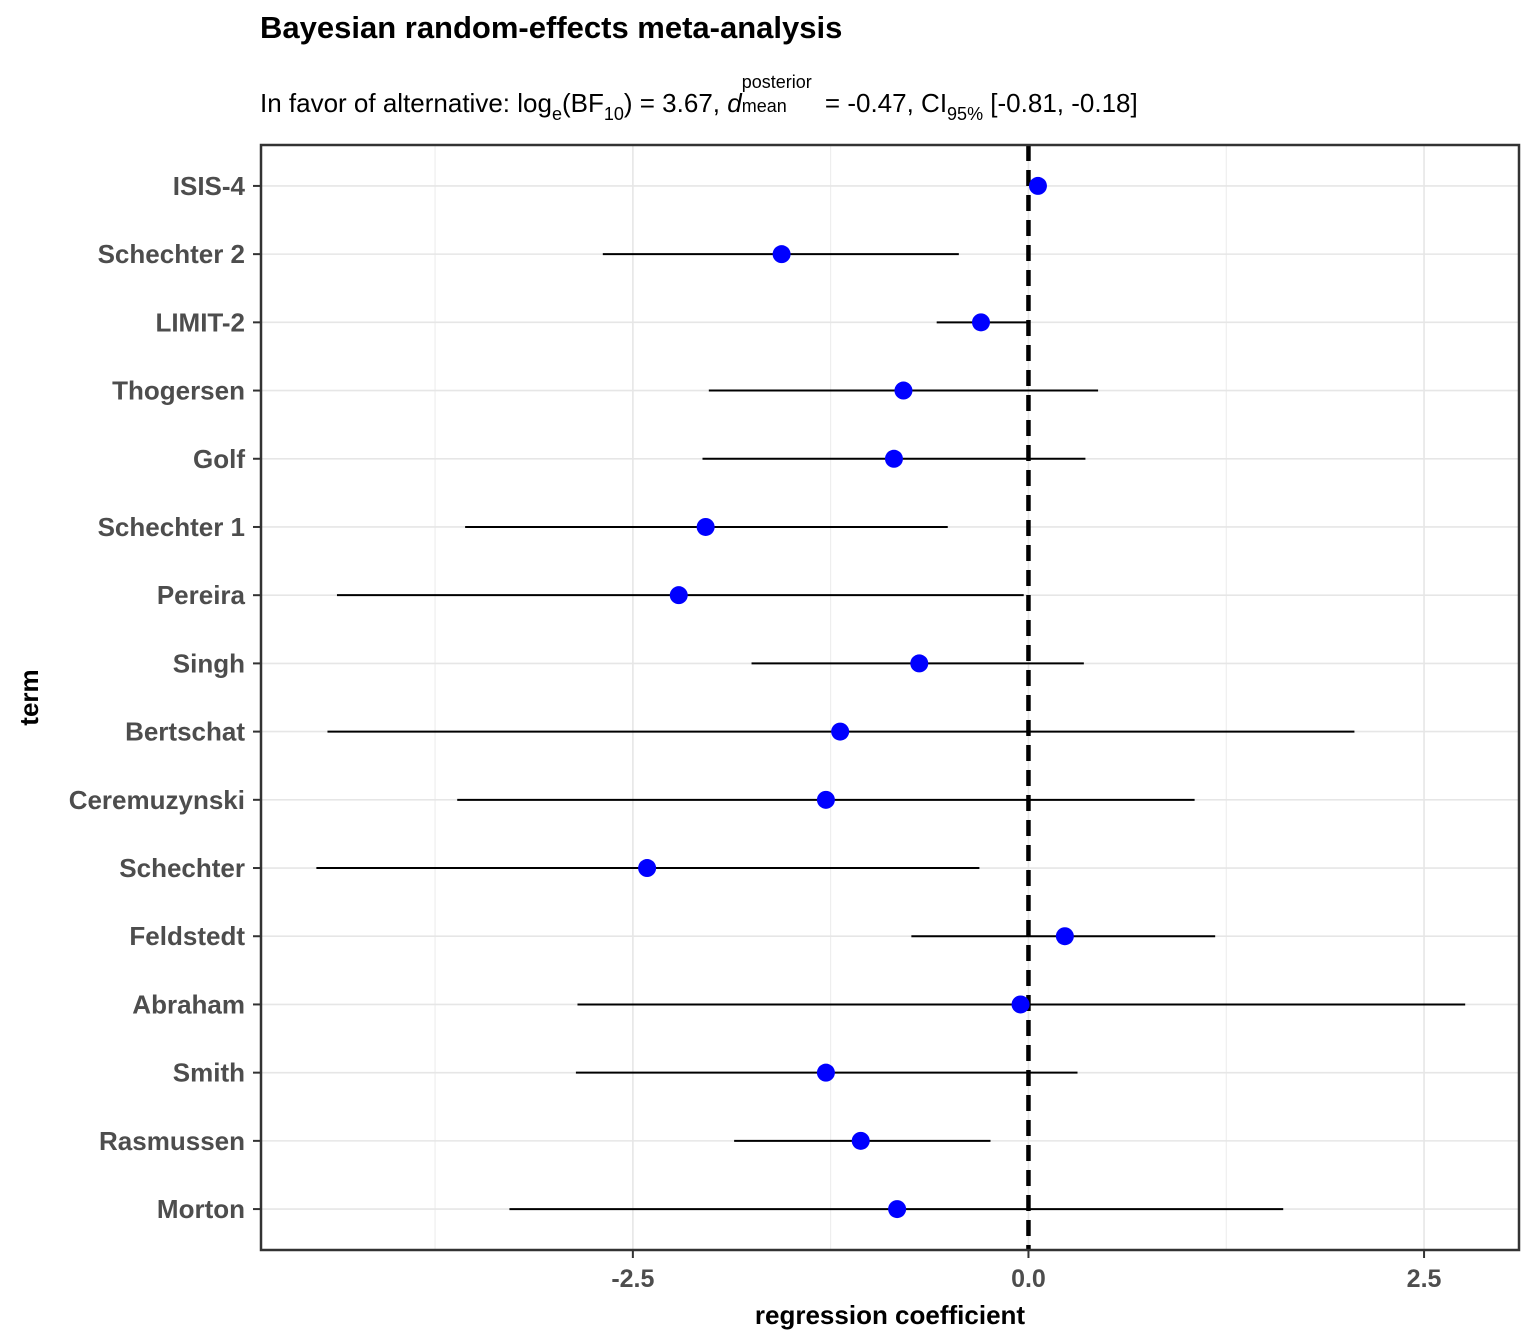 This screenshot has width=1536, height=1344. What do you see at coordinates (201, 1209) in the screenshot?
I see `y-tick-label: Morton` at bounding box center [201, 1209].